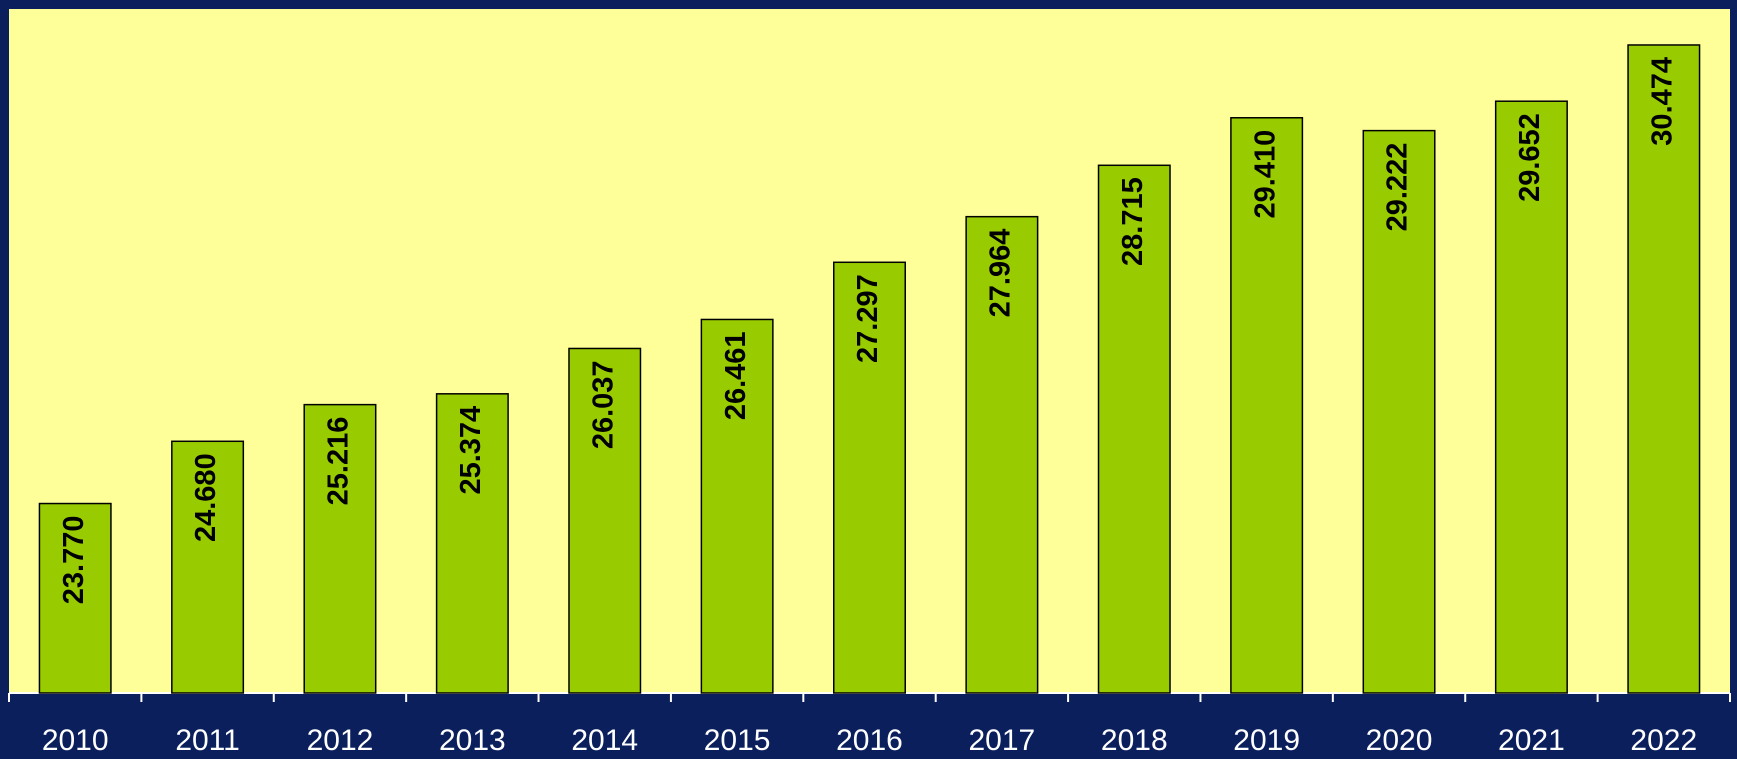  Describe the element at coordinates (206, 497) in the screenshot. I see `value-label: 24.680` at that location.